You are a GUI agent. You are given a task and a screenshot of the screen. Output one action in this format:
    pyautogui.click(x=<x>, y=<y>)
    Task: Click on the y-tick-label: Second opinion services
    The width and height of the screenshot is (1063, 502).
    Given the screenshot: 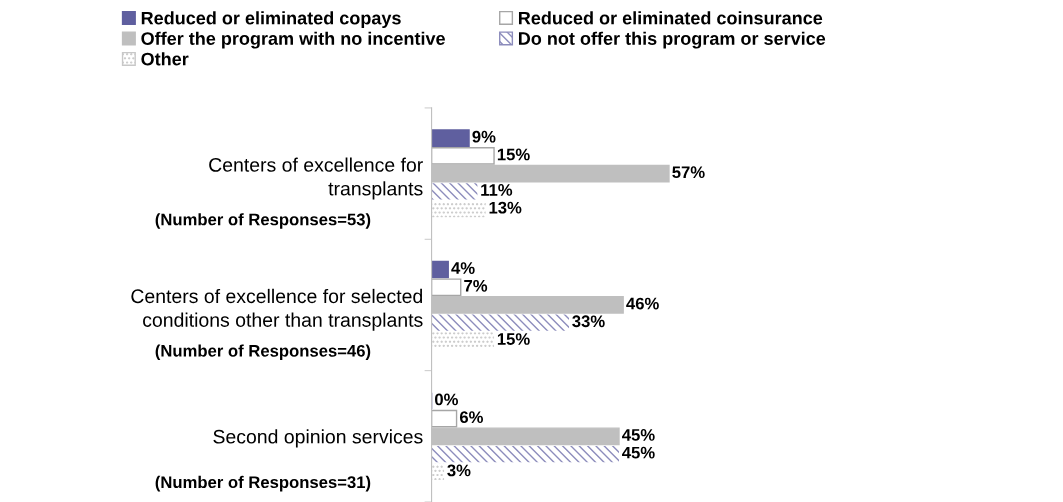 What is the action you would take?
    pyautogui.click(x=318, y=438)
    